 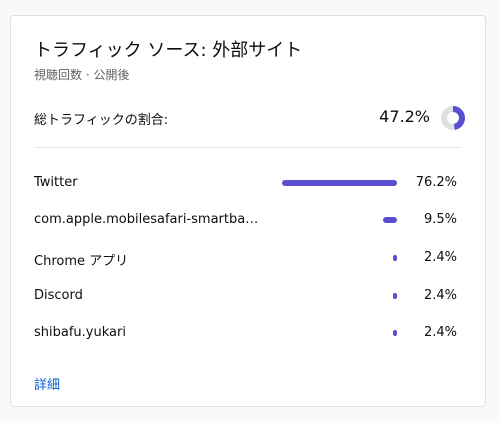 I want to click on card-title: トラフィック ソース: 外部サイト, so click(x=168, y=50).